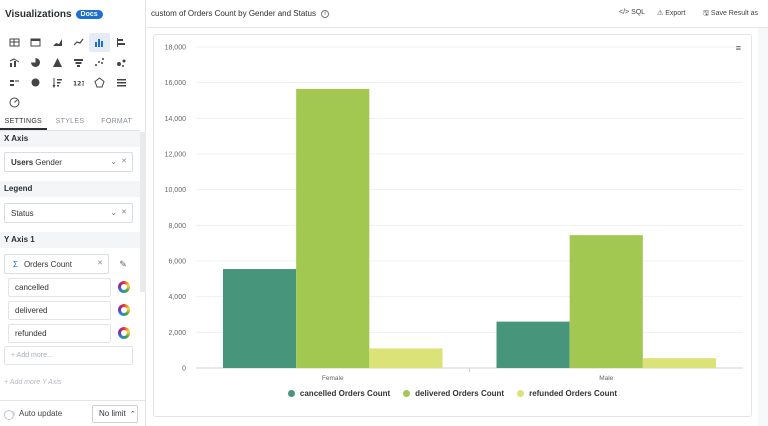  Describe the element at coordinates (70, 139) in the screenshot. I see `x-axis-heading: X Axis` at that location.